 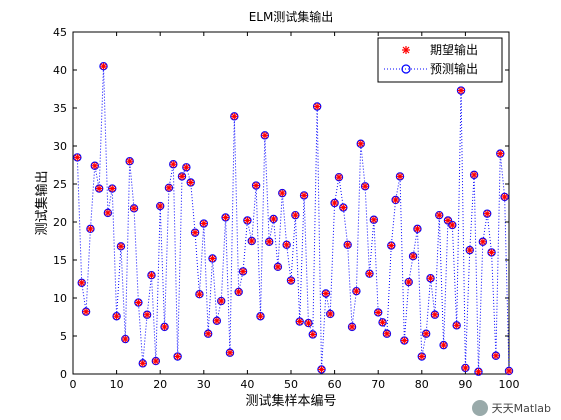 I want to click on y-tick-label: 15, so click(x=60, y=260).